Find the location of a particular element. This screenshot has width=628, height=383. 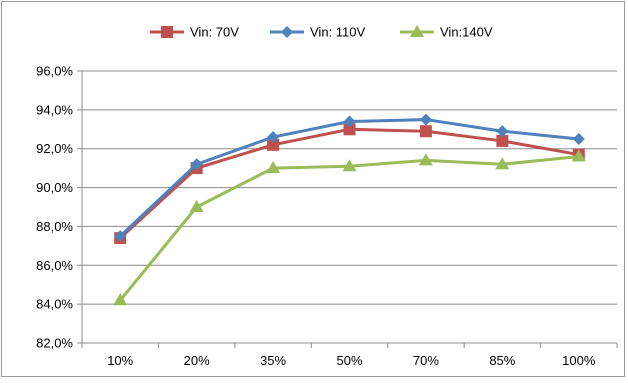

y-tick-label: 82,0% is located at coordinates (54, 343).